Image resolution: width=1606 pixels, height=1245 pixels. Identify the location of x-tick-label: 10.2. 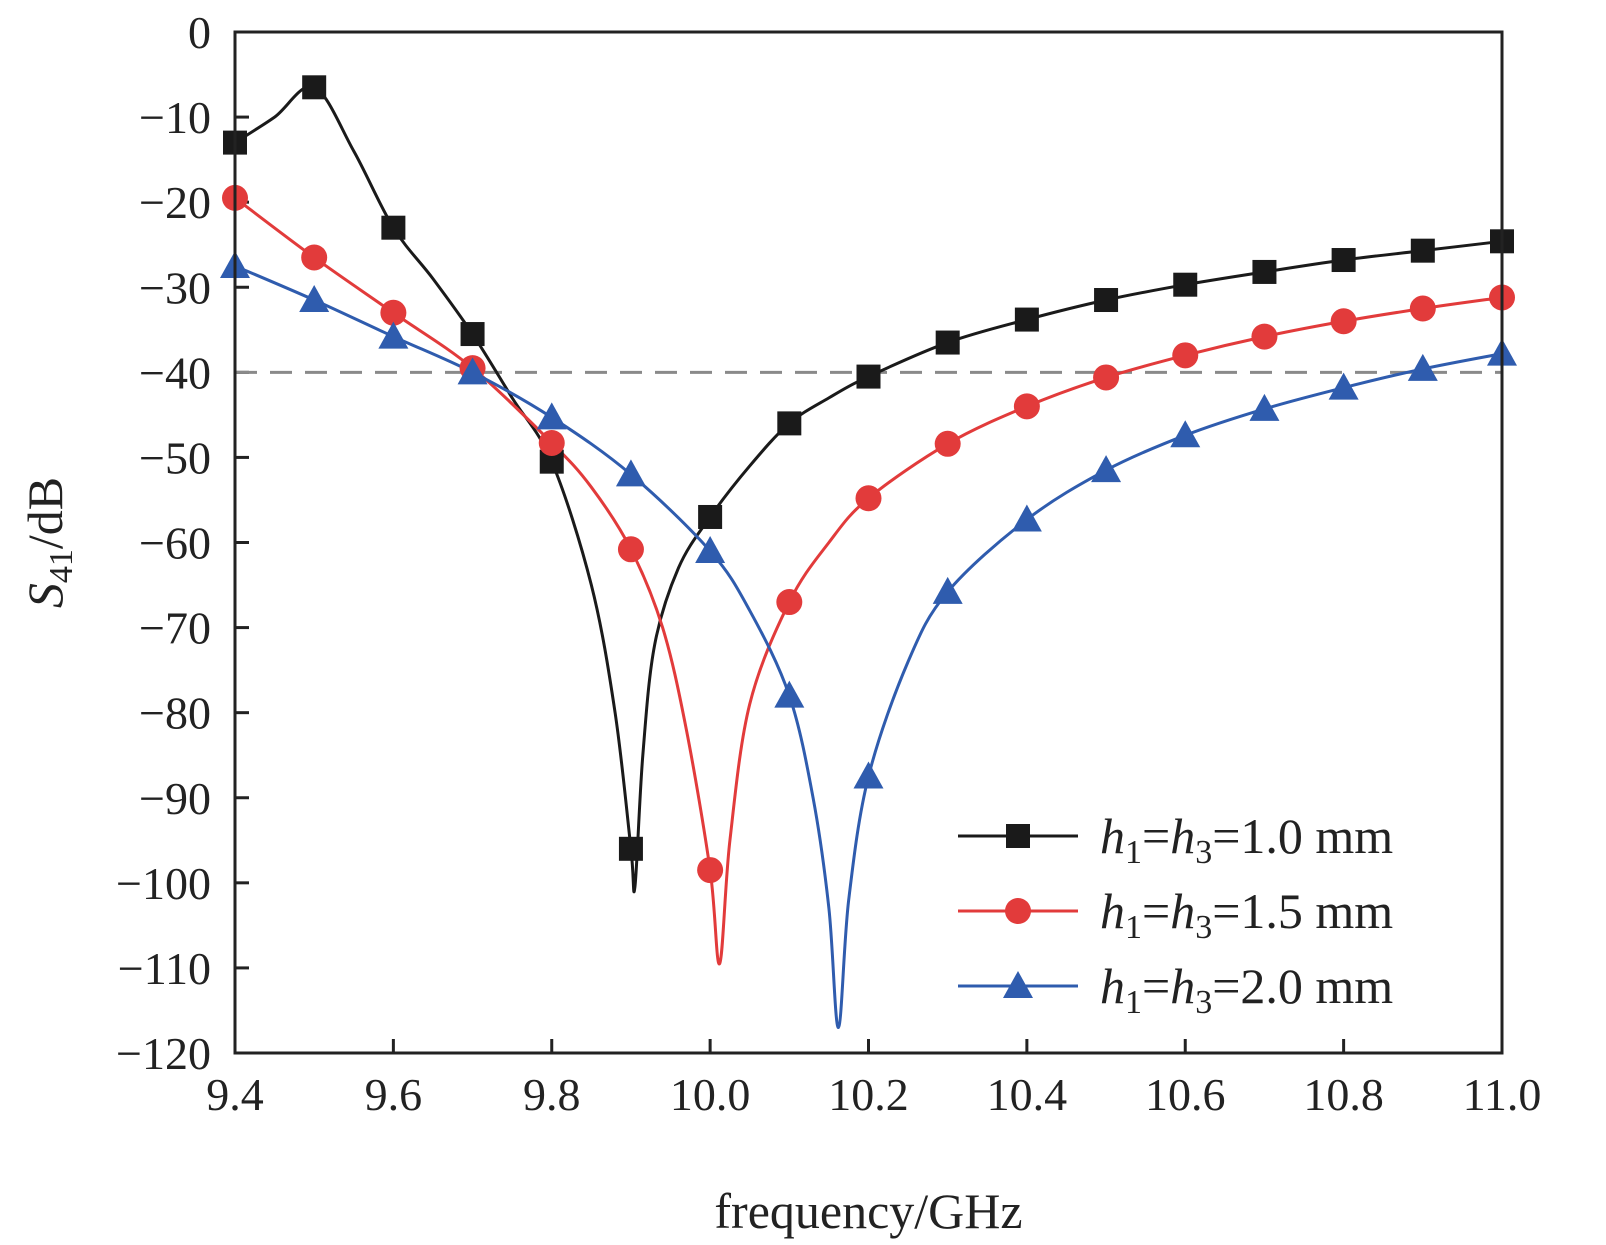
(868, 1094).